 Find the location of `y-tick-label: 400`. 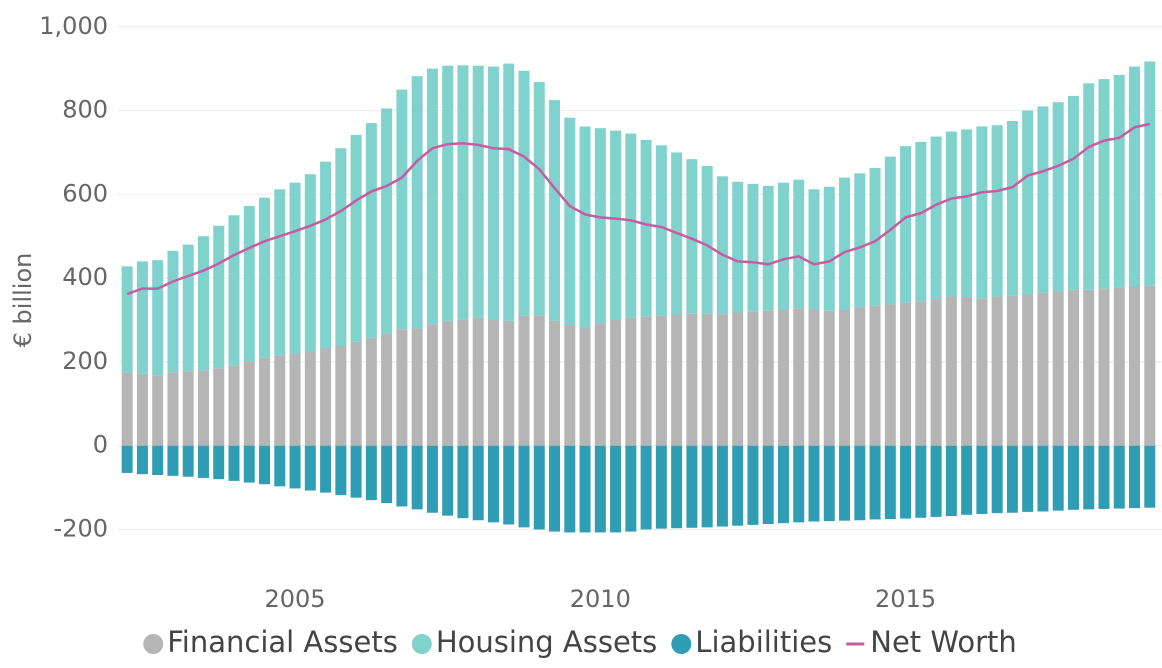

y-tick-label: 400 is located at coordinates (85, 277).